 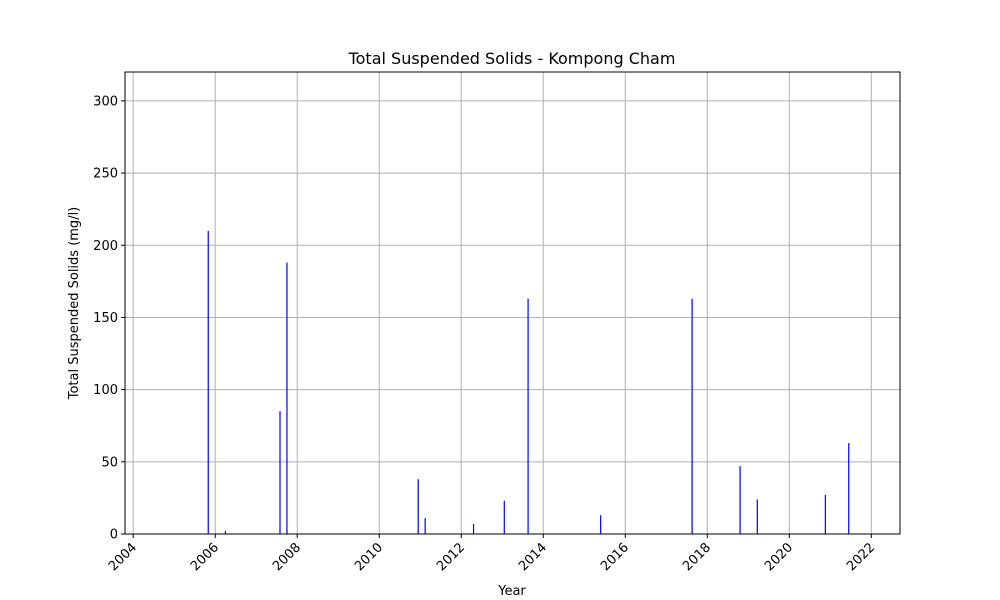 What do you see at coordinates (105, 246) in the screenshot?
I see `y-tick-label: 200` at bounding box center [105, 246].